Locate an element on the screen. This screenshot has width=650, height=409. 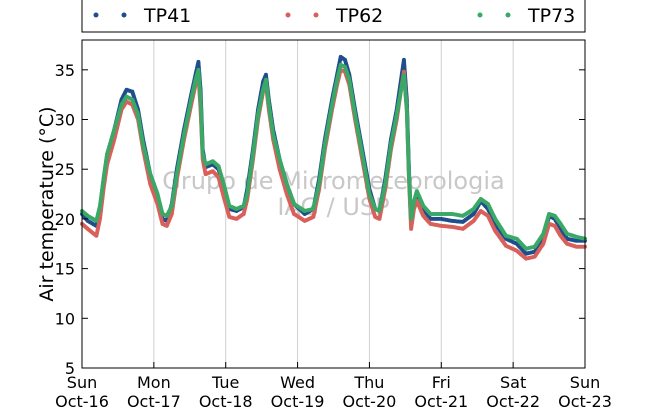
x-tick-date-label: Oct-21 is located at coordinates (441, 400).